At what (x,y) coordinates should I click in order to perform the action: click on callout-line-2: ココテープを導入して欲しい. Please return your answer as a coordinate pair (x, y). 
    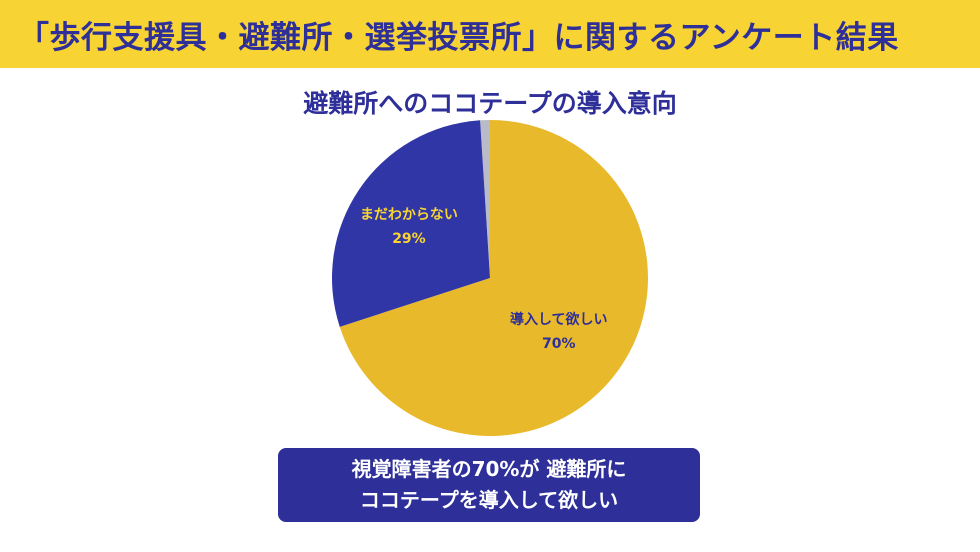
    Looking at the image, I should click on (489, 500).